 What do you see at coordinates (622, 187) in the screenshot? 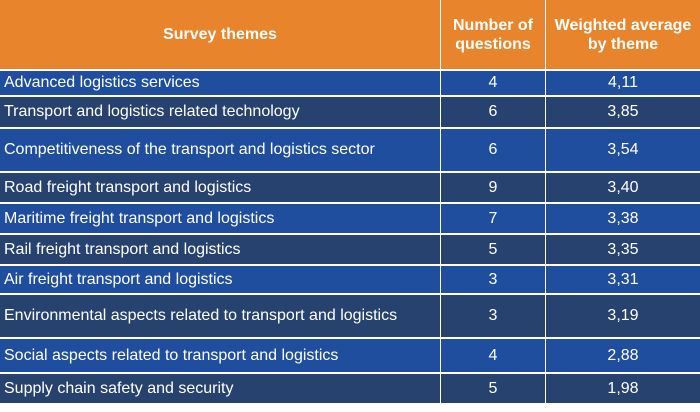
I see `row-average-cell: 3,40` at bounding box center [622, 187].